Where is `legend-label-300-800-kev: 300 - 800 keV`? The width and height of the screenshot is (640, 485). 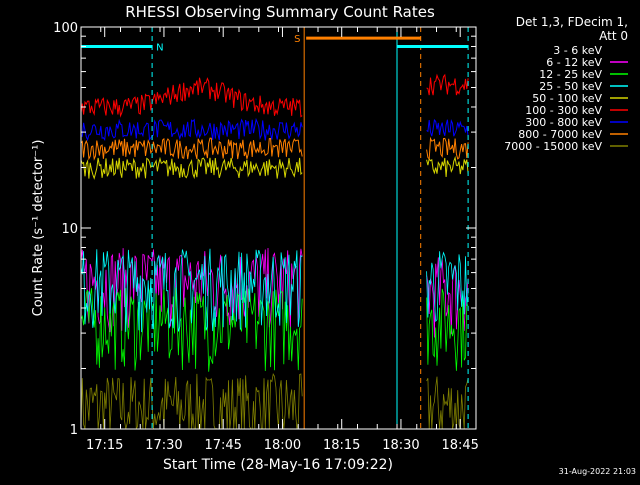 legend-label-300-800-kev: 300 - 800 keV is located at coordinates (563, 122).